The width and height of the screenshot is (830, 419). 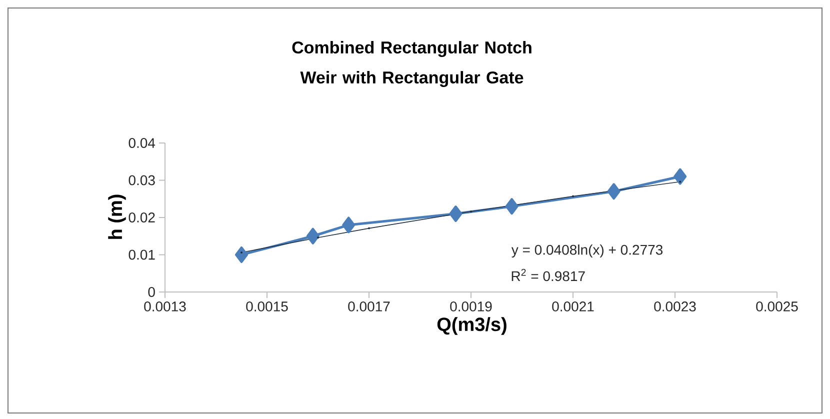 I want to click on y-tick-label: 0.01, so click(x=141, y=255).